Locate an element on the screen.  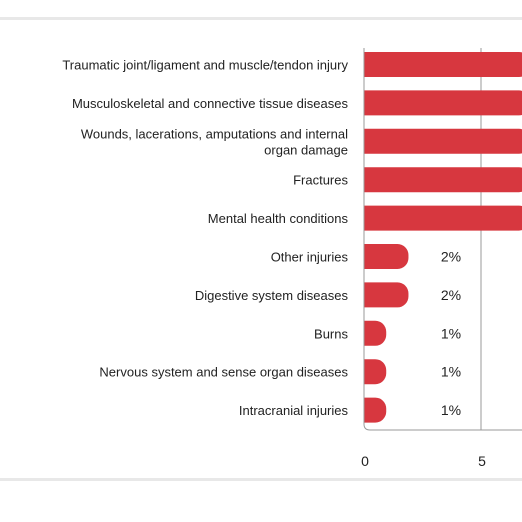
category-label: Intracranial injuries is located at coordinates (294, 410).